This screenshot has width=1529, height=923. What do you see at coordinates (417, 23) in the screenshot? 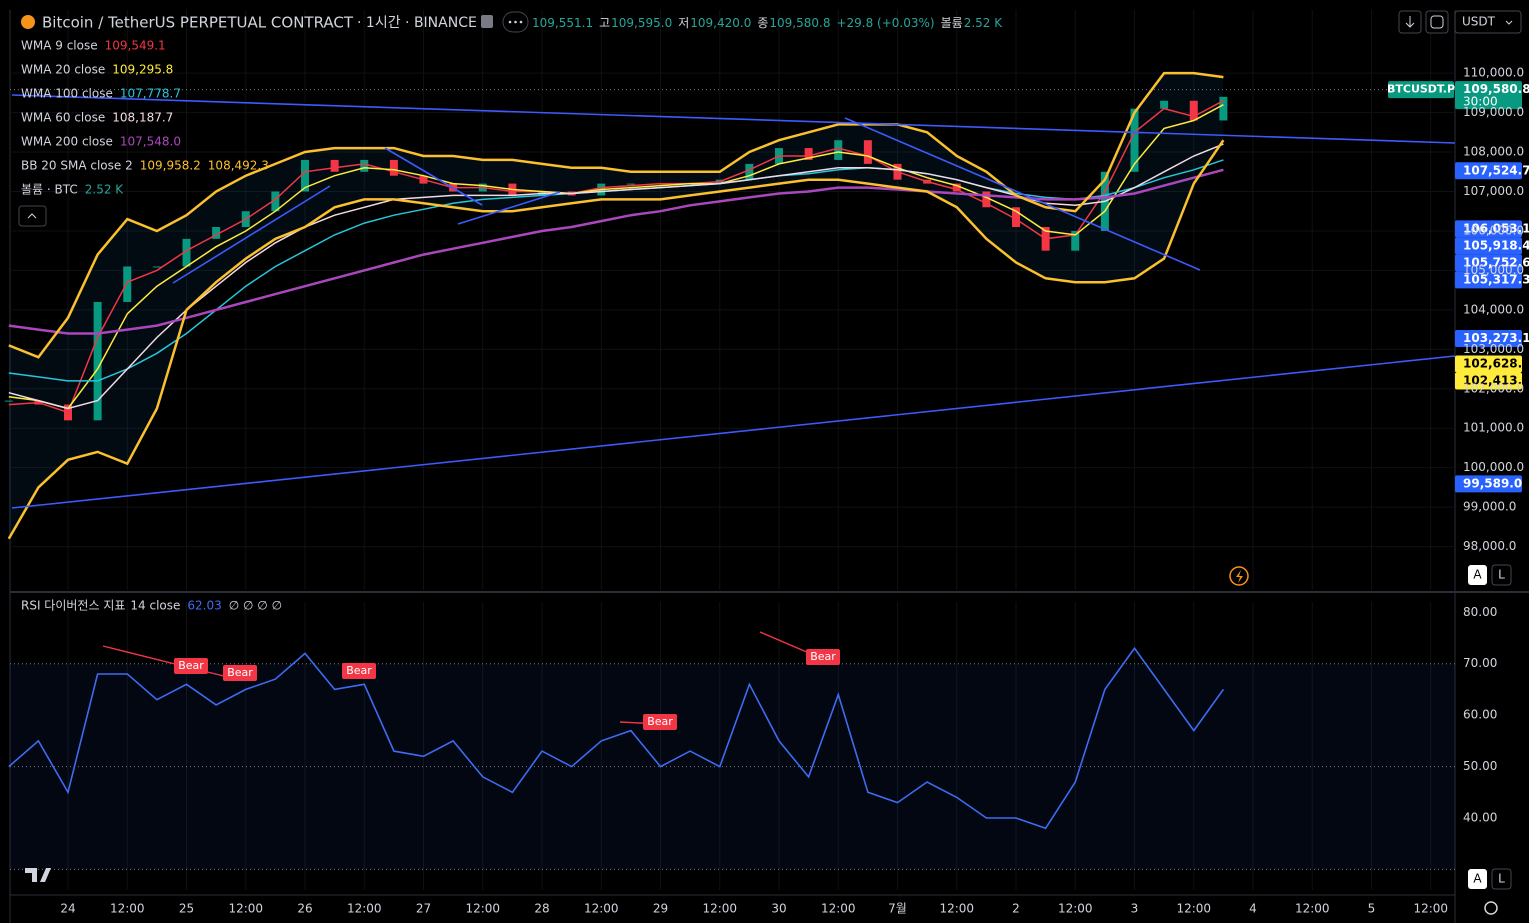
I see `interval: · 1시간 · BINANCE` at bounding box center [417, 23].